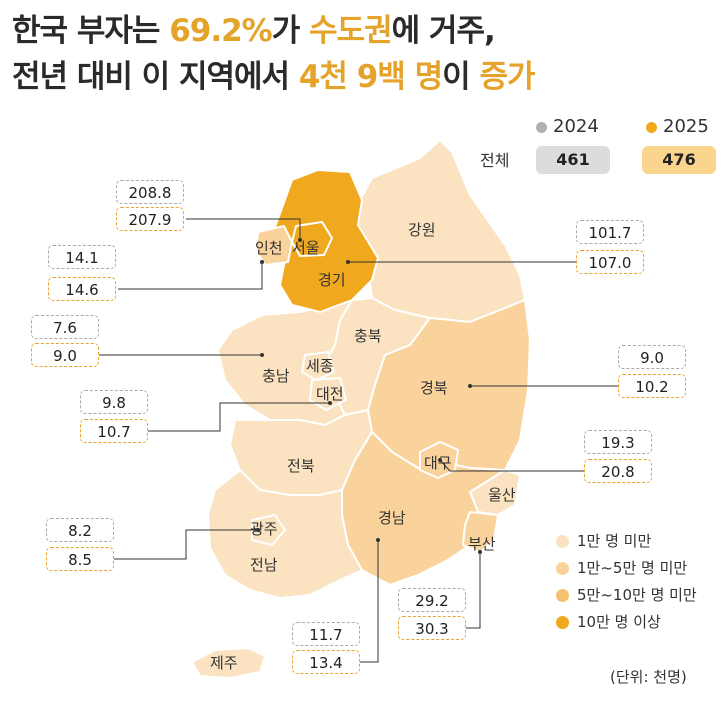  I want to click on label-chungbuk: 충북, so click(368, 336).